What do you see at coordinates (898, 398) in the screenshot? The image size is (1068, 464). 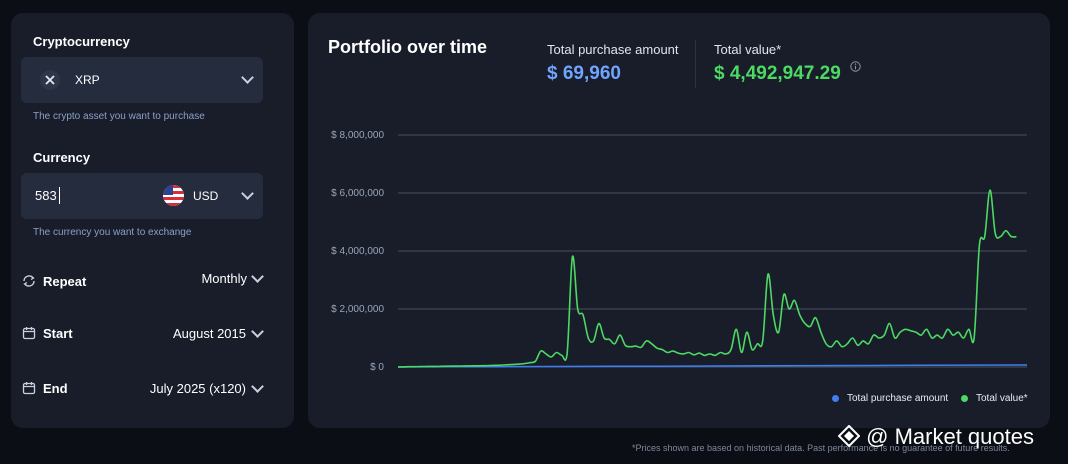 I see `legend-total-purchase: Total purchase amount` at bounding box center [898, 398].